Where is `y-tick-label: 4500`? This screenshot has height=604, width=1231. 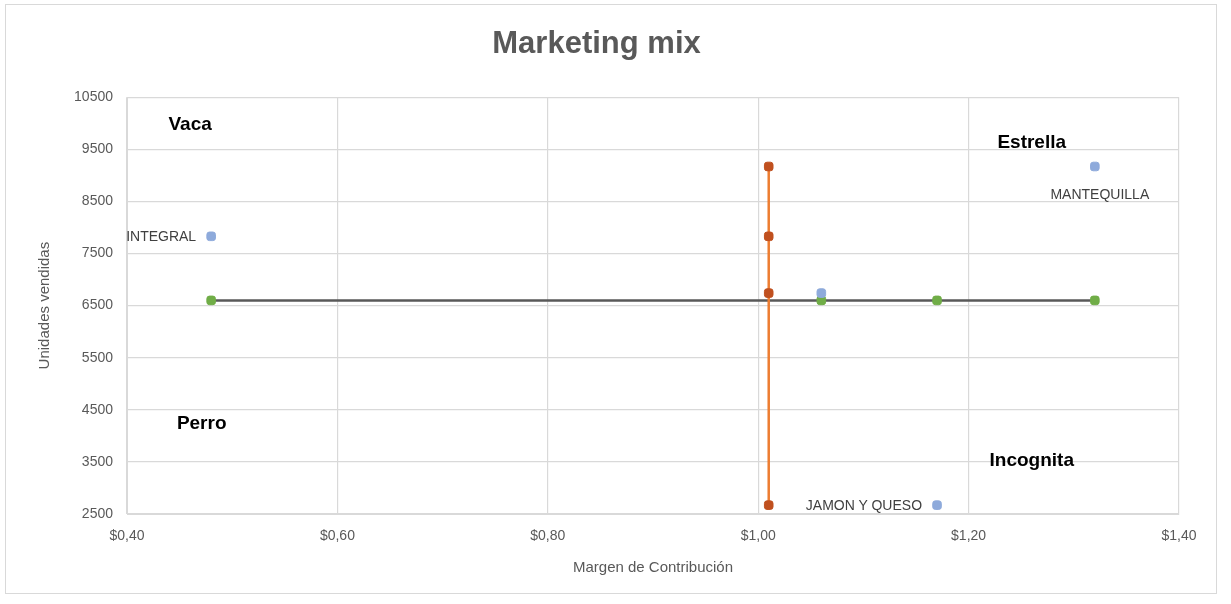
y-tick-label: 4500 is located at coordinates (97, 408).